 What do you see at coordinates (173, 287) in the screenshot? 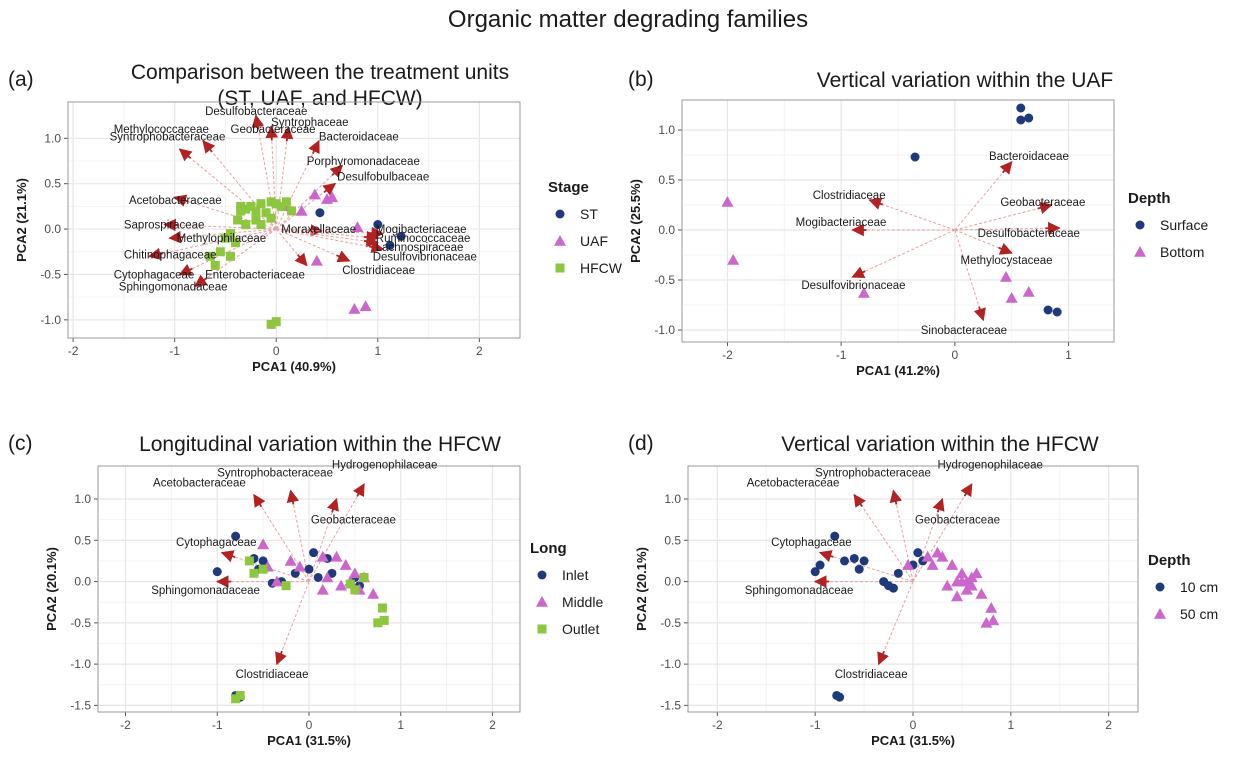
I see `panel-a-loading-label: Sphingomonadaceae` at bounding box center [173, 287].